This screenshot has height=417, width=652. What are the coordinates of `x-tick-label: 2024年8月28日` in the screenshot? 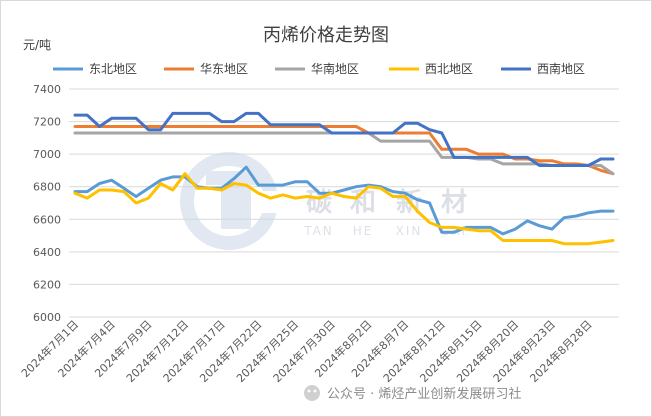 It's located at (561, 351).